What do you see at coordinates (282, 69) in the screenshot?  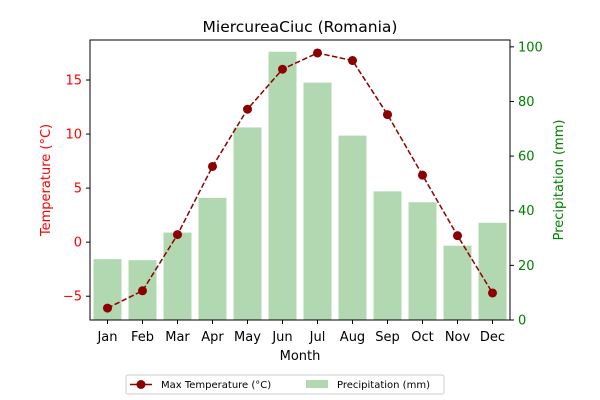 I see `temp-point-jun` at bounding box center [282, 69].